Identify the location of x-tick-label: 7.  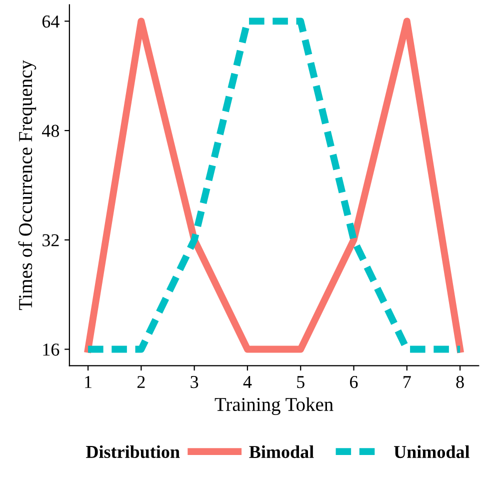
(407, 382).